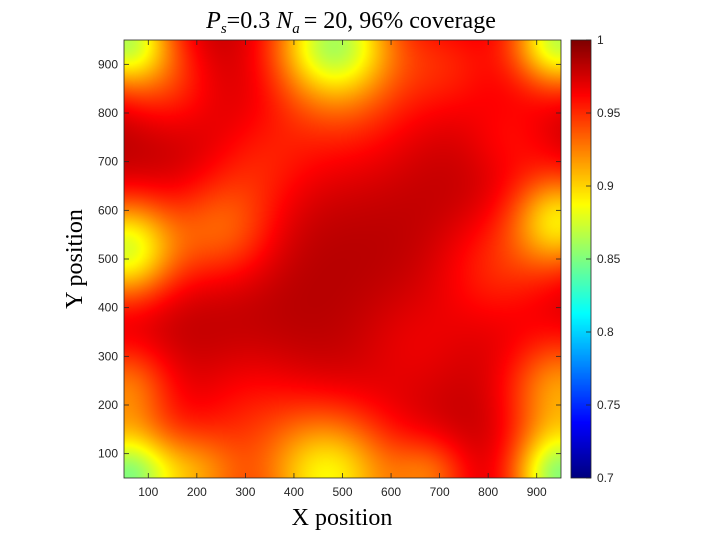 The image size is (718, 538). Describe the element at coordinates (609, 259) in the screenshot. I see `colorbar-tick-label: 0.85` at that location.